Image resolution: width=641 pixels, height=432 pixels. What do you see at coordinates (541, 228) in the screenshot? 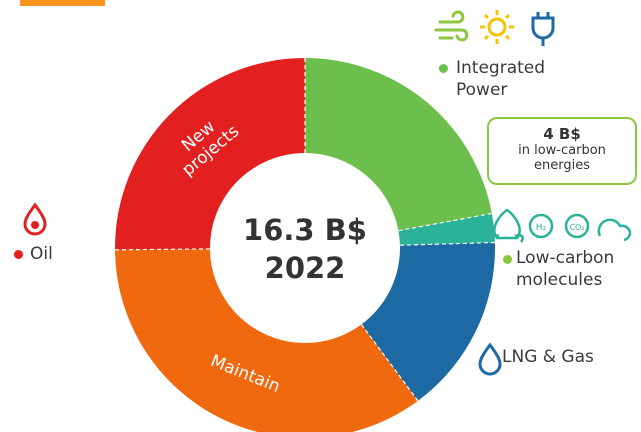
I see `icon-text: H₂` at bounding box center [541, 228].